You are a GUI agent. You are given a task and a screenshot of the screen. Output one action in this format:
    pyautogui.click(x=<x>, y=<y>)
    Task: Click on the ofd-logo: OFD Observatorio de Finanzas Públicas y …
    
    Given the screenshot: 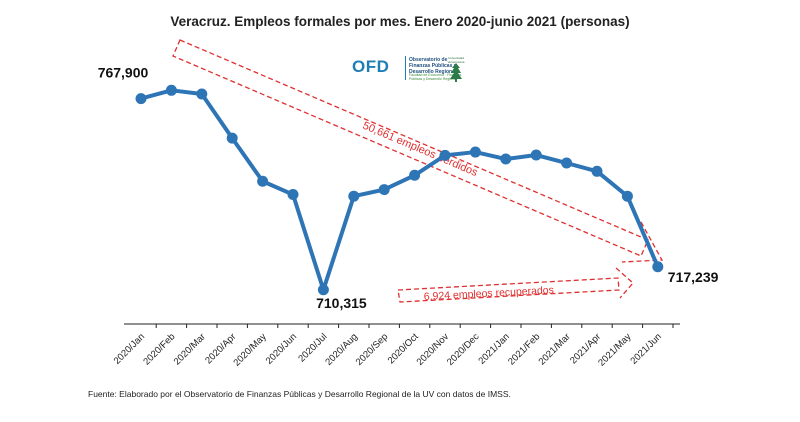 What is the action you would take?
    pyautogui.click(x=414, y=69)
    